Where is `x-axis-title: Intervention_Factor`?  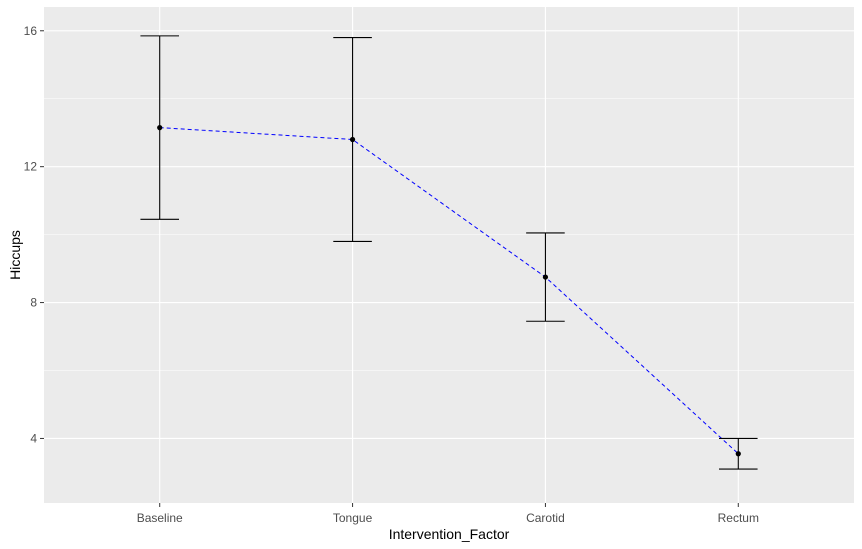
x-axis-title: Intervention_Factor is located at coordinates (449, 534).